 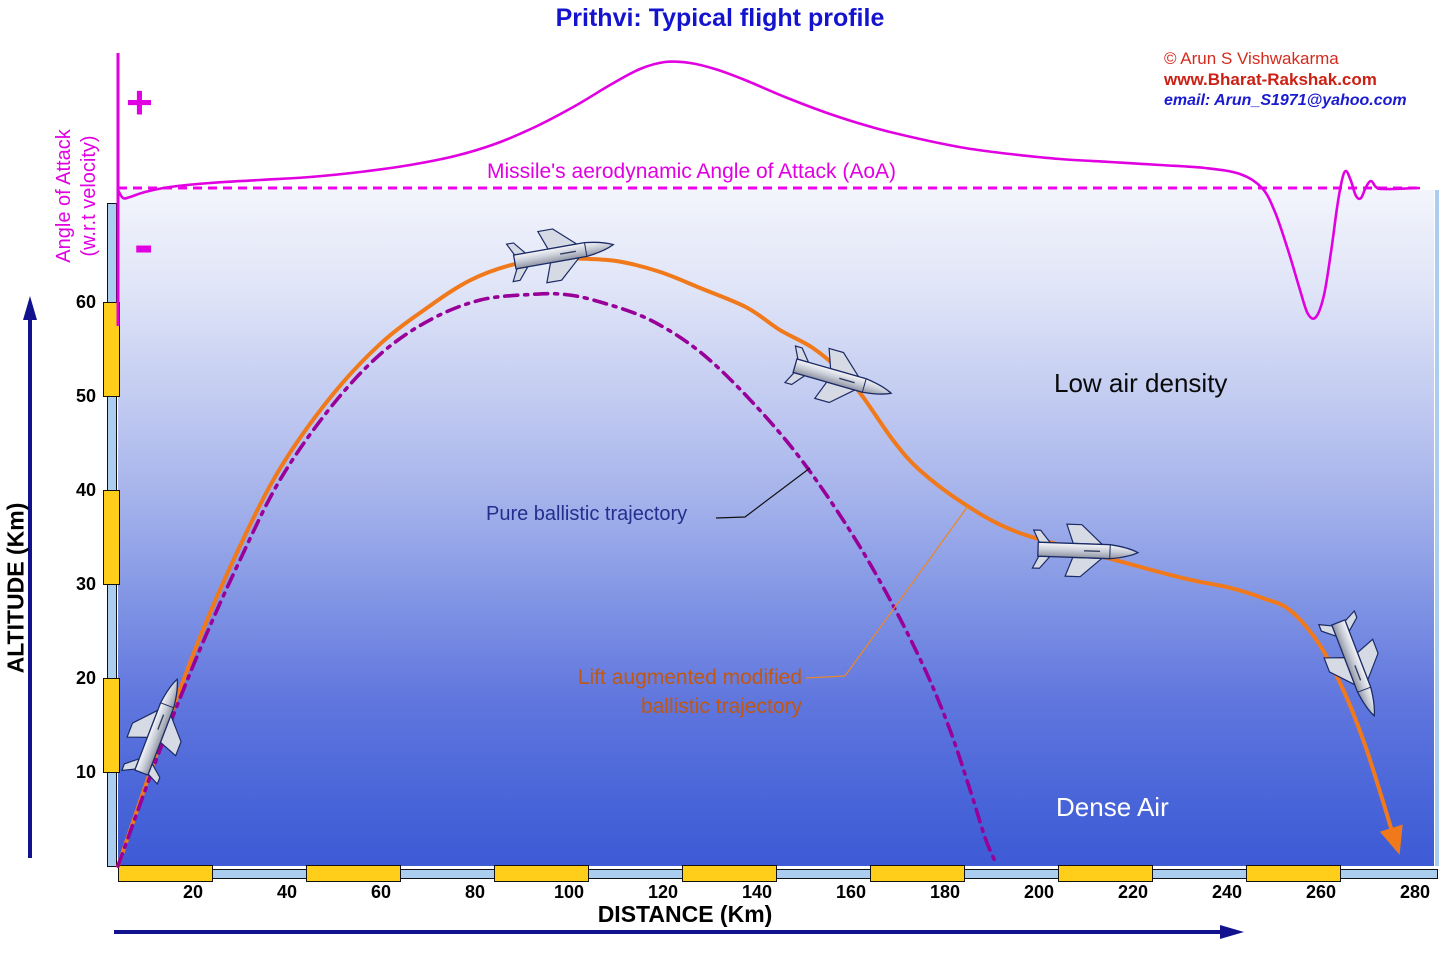 I want to click on low-air-density-label: Low air density, so click(x=1141, y=383).